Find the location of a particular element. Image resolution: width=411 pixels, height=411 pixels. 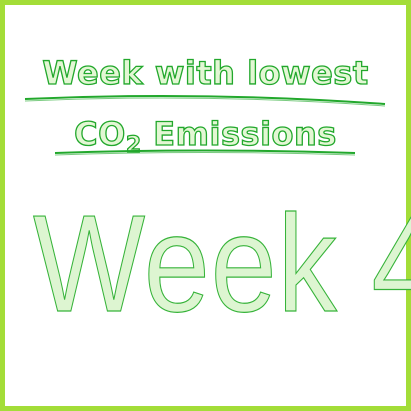

heading-emissions-text: Emissions is located at coordinates (239, 134).